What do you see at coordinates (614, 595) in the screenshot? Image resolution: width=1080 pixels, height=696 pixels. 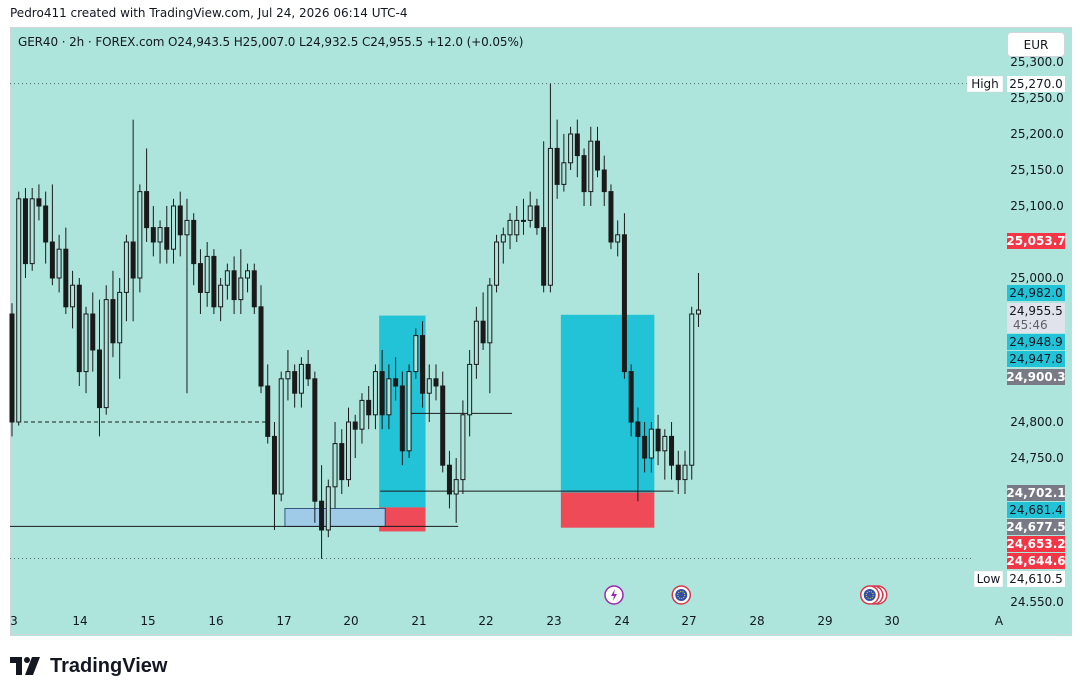 I see `lightning-icon` at bounding box center [614, 595].